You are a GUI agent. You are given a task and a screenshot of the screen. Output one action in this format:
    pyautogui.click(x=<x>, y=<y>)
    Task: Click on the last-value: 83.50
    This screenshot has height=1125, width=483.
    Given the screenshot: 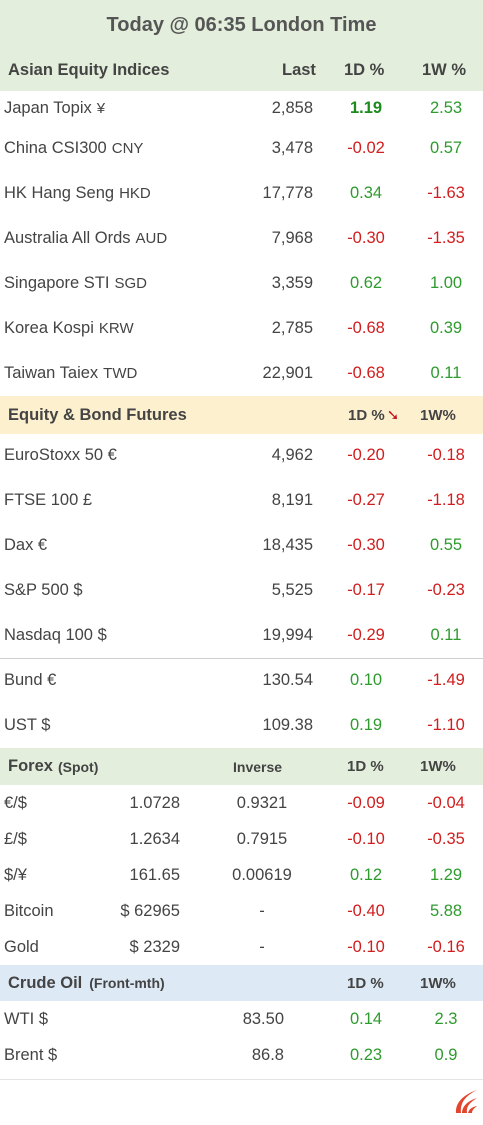 What is the action you would take?
    pyautogui.click(x=263, y=1018)
    